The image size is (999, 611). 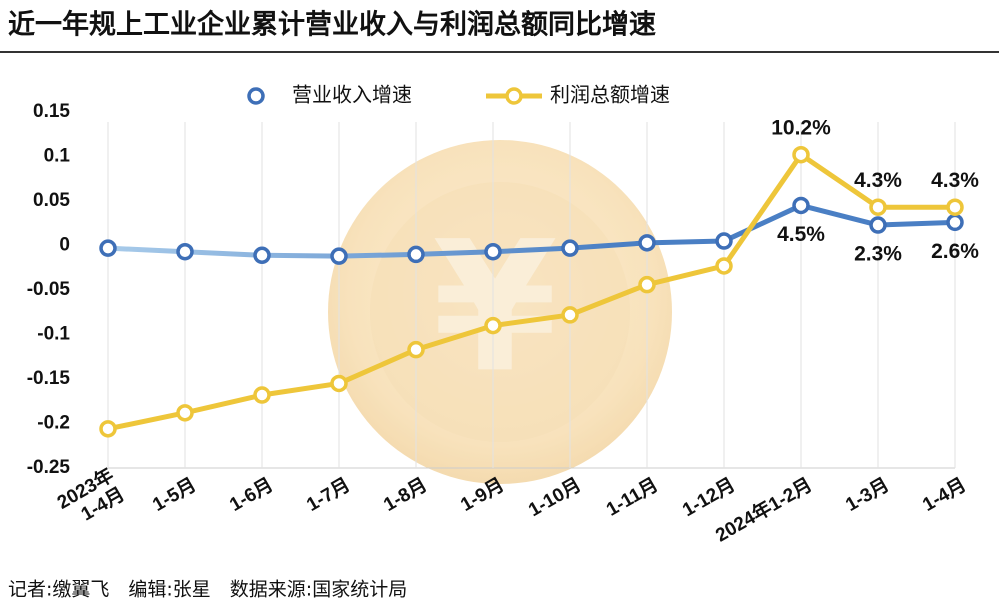 I want to click on x-tick-label: 1-5月, so click(x=174, y=494).